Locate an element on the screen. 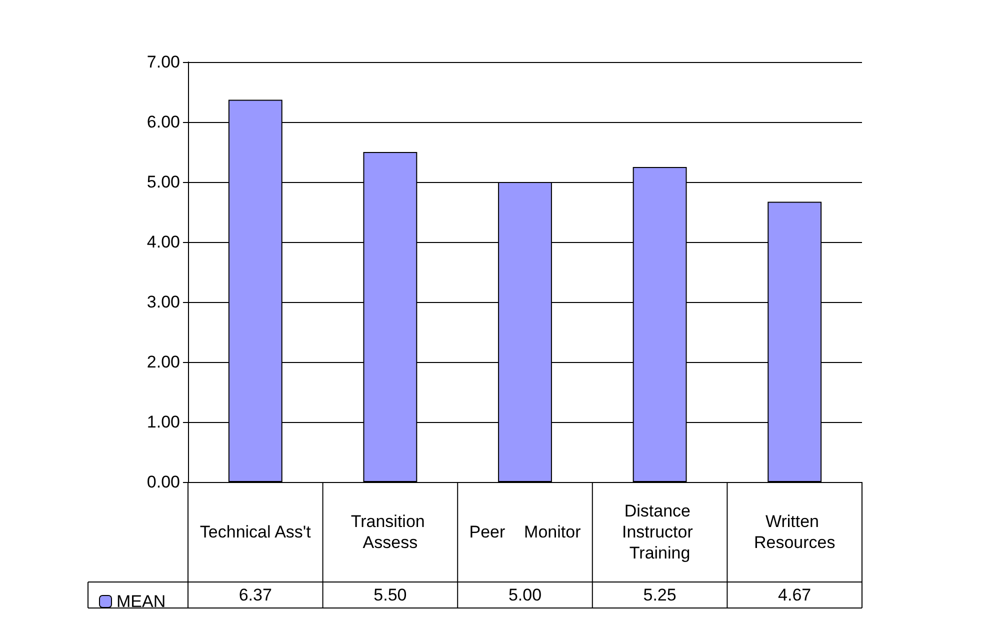  y-tick-label: 3.00 is located at coordinates (163, 302).